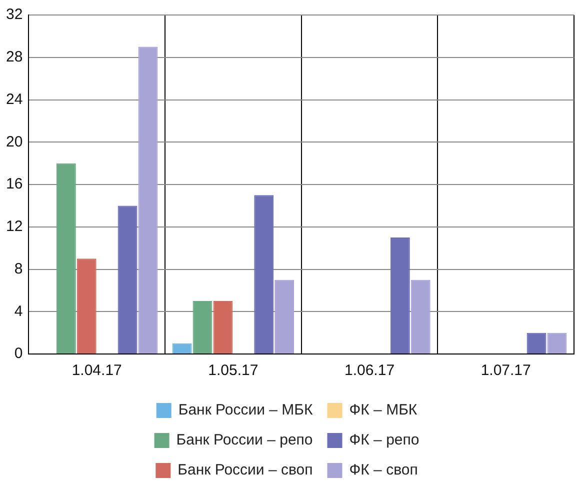 This screenshot has height=492, width=582. I want to click on legend-label: Банк России – репо, so click(244, 440).